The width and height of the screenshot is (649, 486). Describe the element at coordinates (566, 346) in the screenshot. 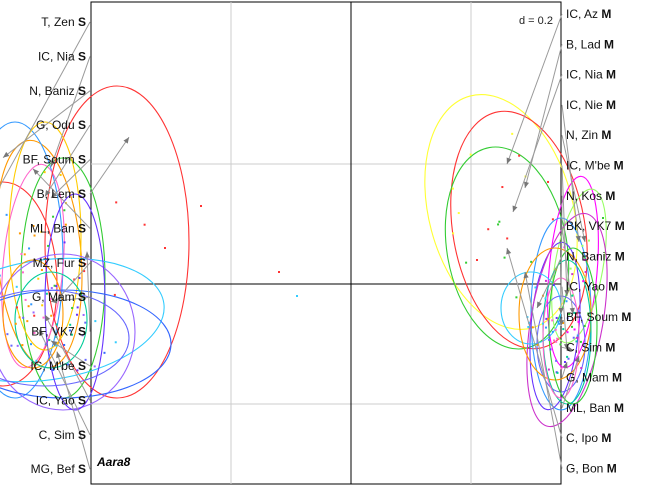

I see `right-leader-9-arrow` at that location.